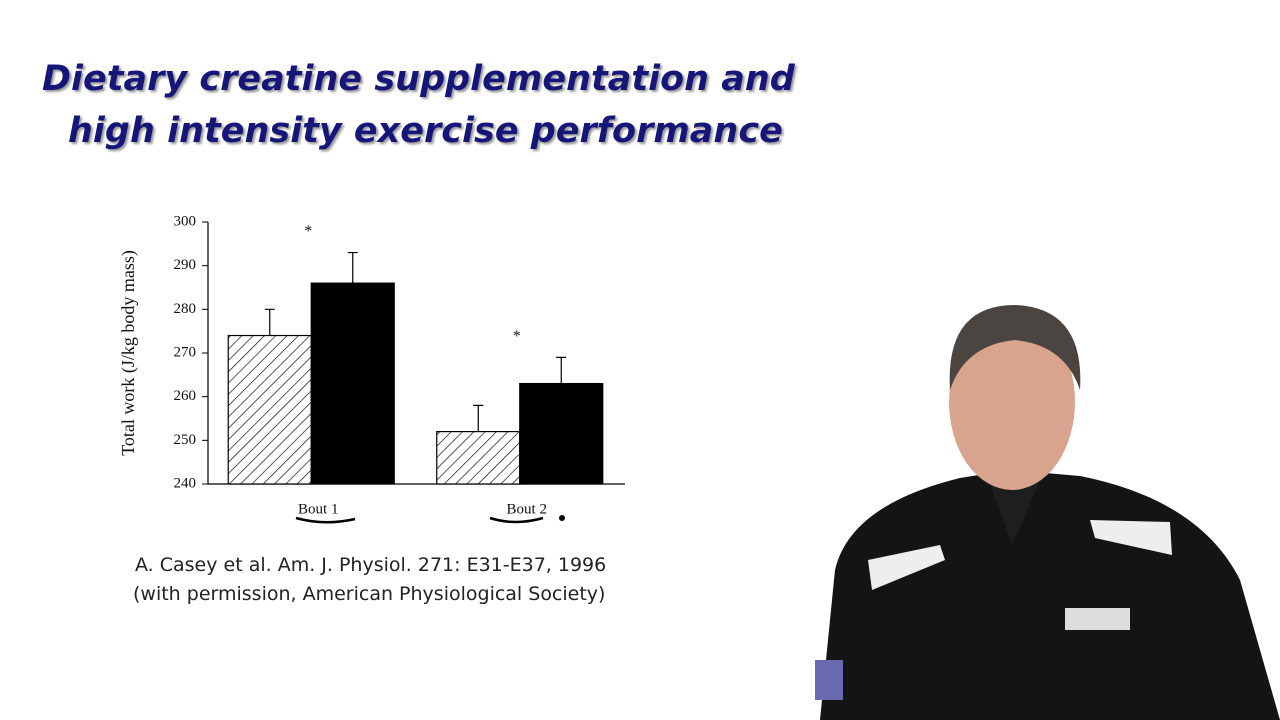  I want to click on x-tick-label: Bout 1, so click(318, 509).